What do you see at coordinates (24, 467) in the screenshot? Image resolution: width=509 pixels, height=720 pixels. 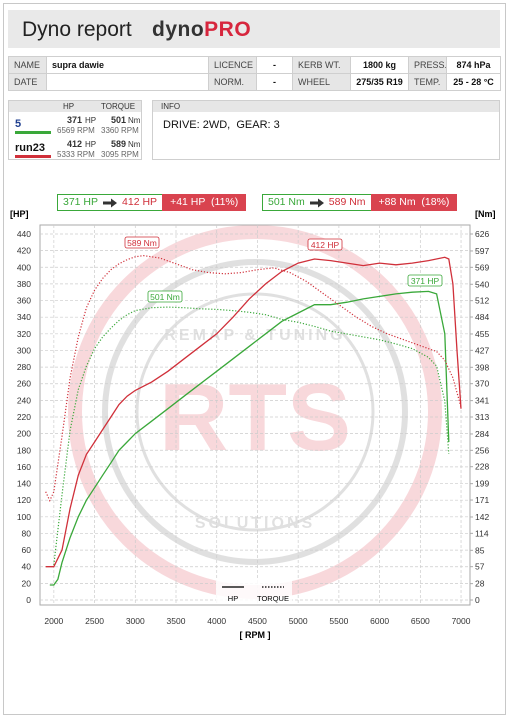 I see `y-tick-label: 160` at bounding box center [24, 467].